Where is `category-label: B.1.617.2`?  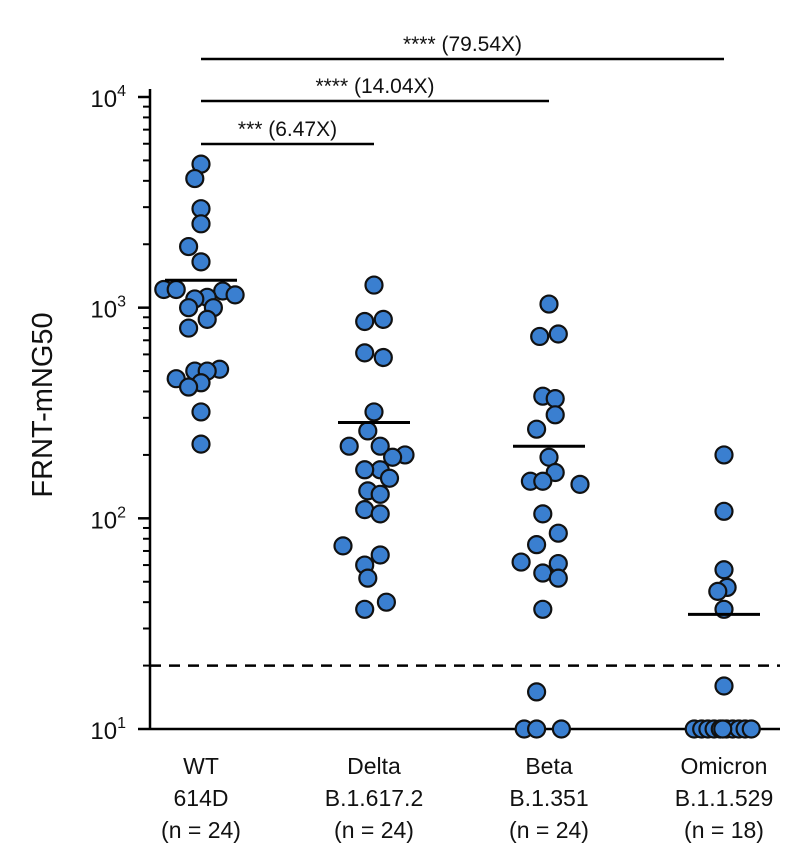 category-label: B.1.617.2 is located at coordinates (374, 798).